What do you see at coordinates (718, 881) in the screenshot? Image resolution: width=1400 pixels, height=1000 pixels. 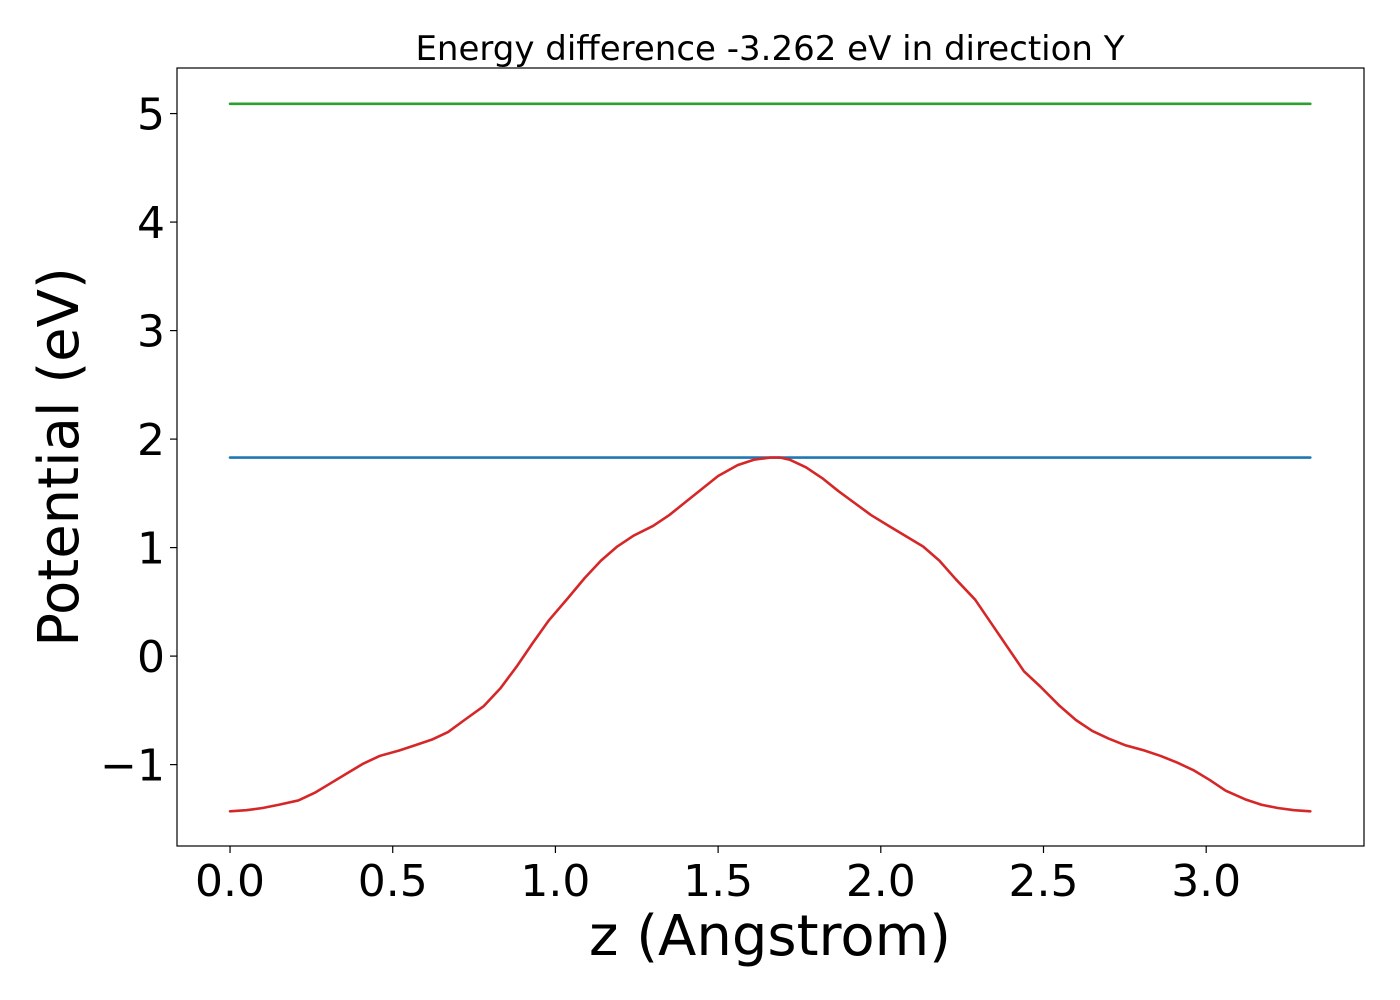 I see `x-tick-label-3: 1.5` at bounding box center [718, 881].